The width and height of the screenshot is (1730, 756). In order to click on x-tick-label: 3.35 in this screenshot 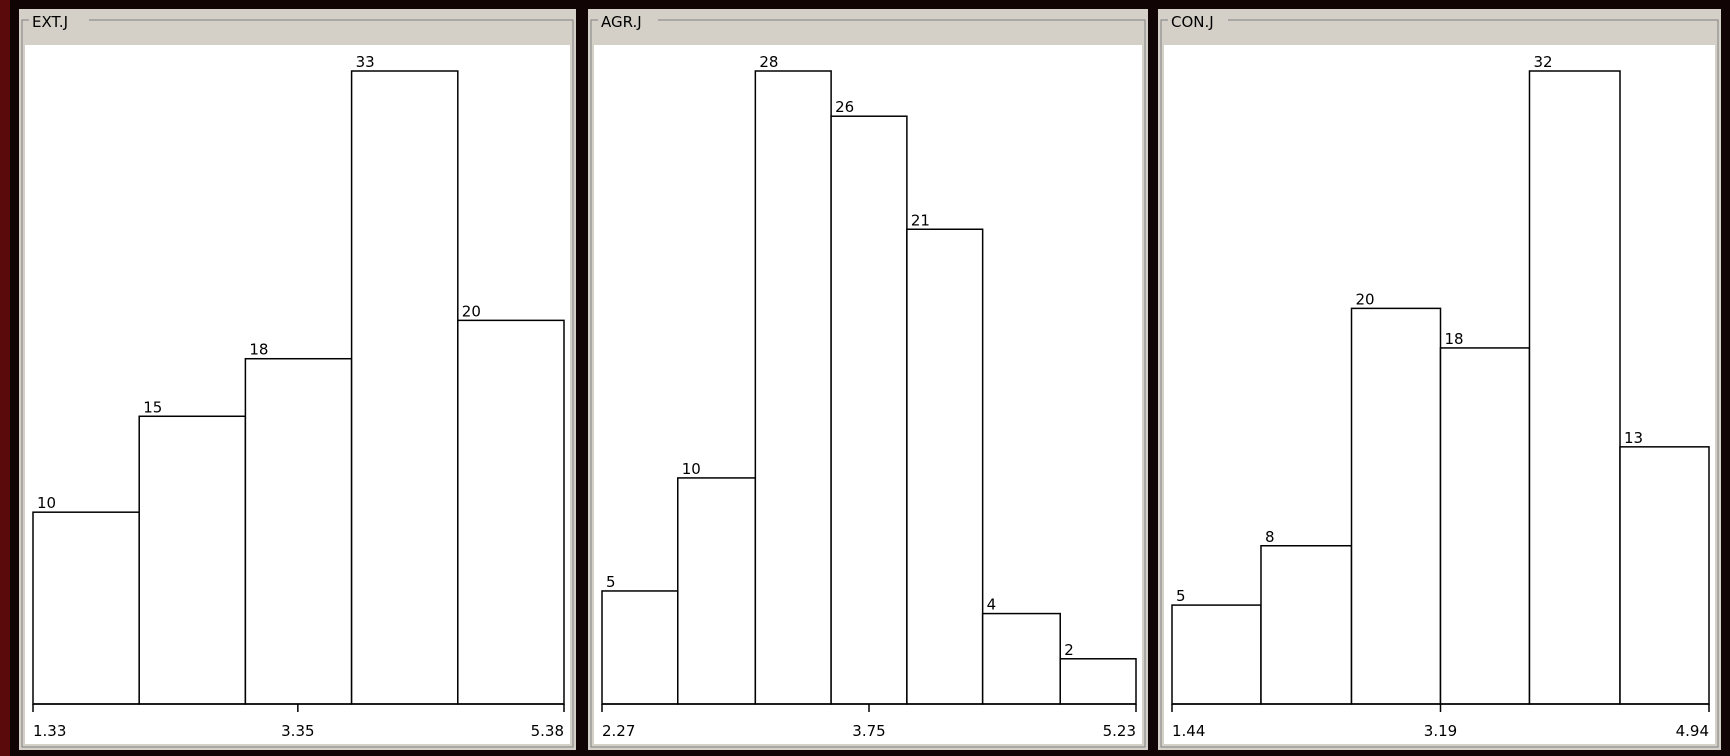, I will do `click(297, 731)`.